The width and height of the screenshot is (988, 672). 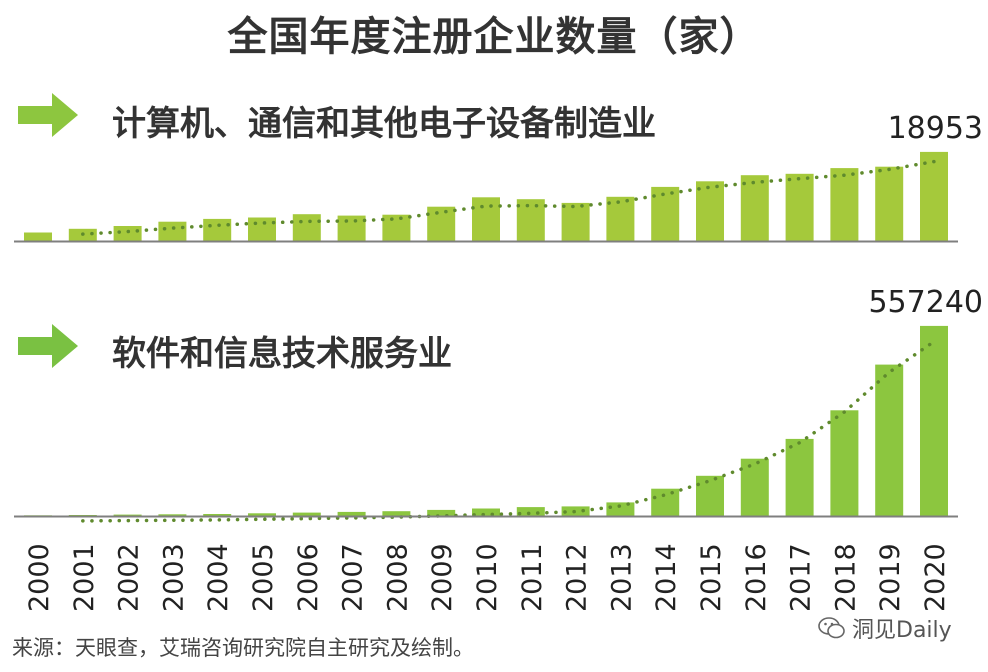 What do you see at coordinates (306, 514) in the screenshot?
I see `bar-bottom-2006` at bounding box center [306, 514].